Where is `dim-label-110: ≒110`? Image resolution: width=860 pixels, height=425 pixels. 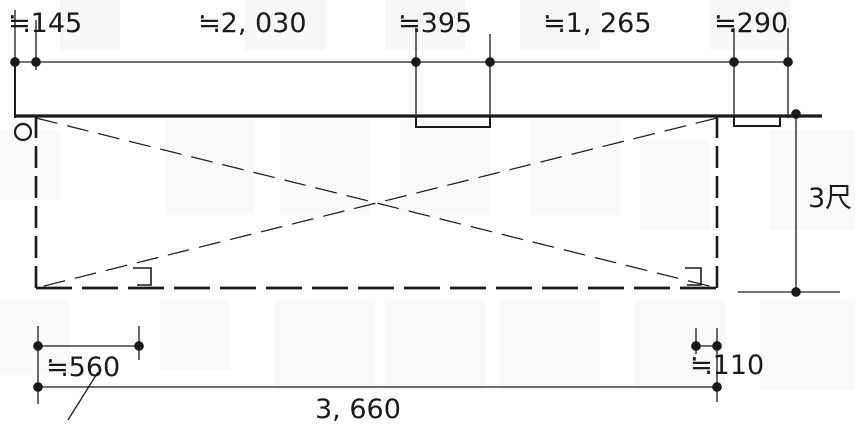 dim-label-110: ≒110 is located at coordinates (727, 365).